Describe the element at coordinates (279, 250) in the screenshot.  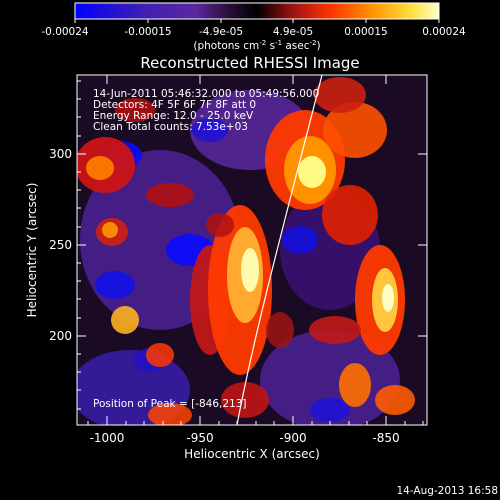
I see `solar-limb-line` at that location.